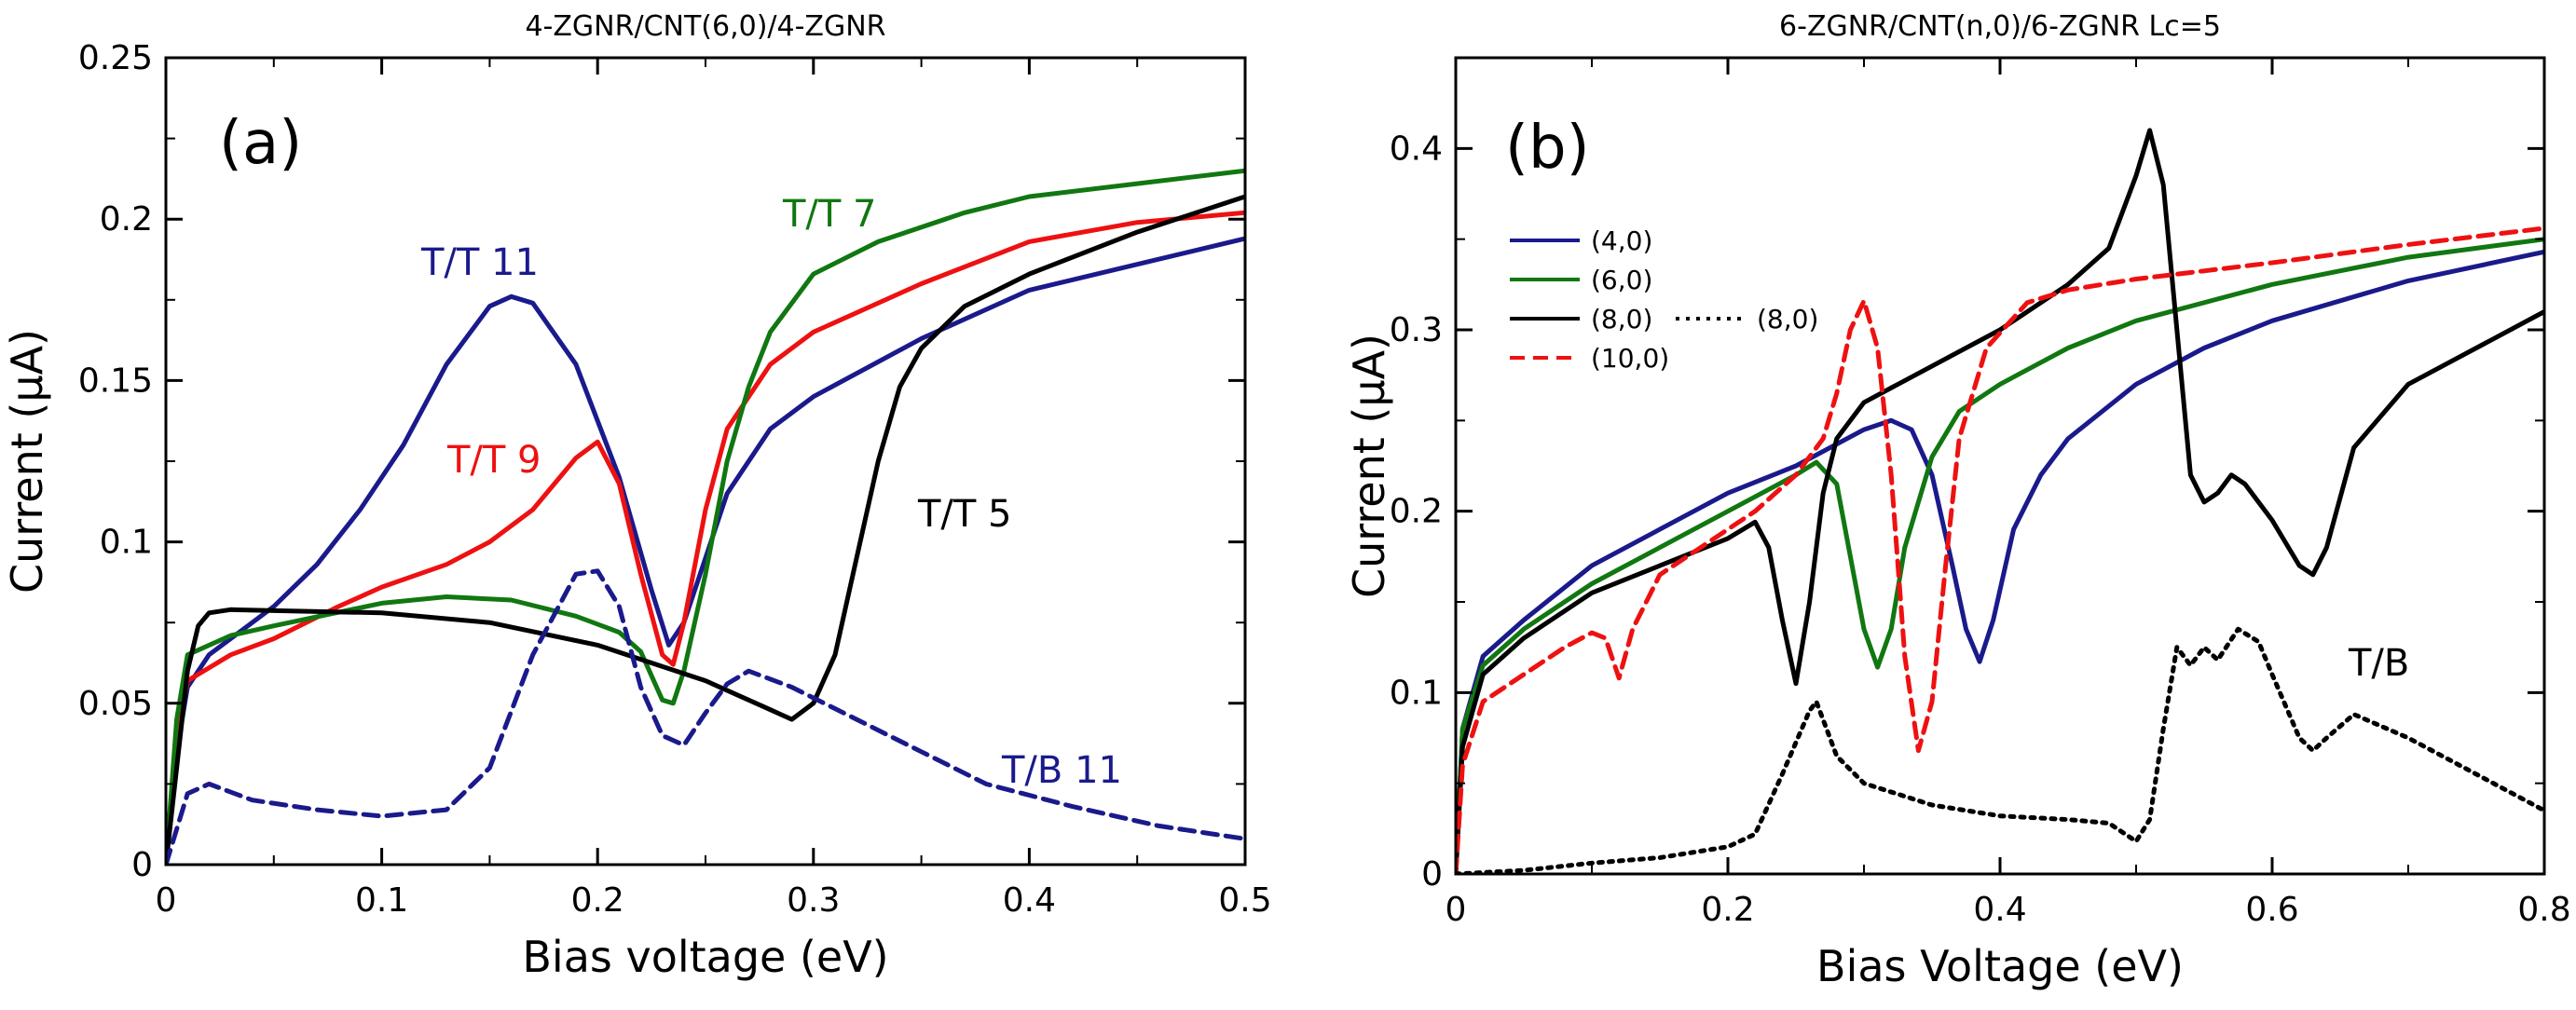 The width and height of the screenshot is (2576, 1010). I want to click on series-annotation: T/T 11, so click(479, 262).